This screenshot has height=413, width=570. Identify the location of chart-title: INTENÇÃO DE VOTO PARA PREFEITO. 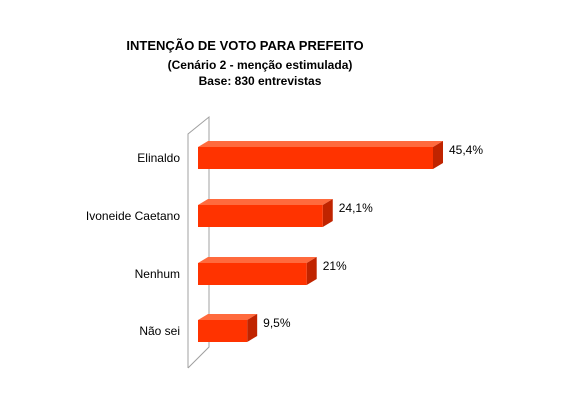
(244, 45).